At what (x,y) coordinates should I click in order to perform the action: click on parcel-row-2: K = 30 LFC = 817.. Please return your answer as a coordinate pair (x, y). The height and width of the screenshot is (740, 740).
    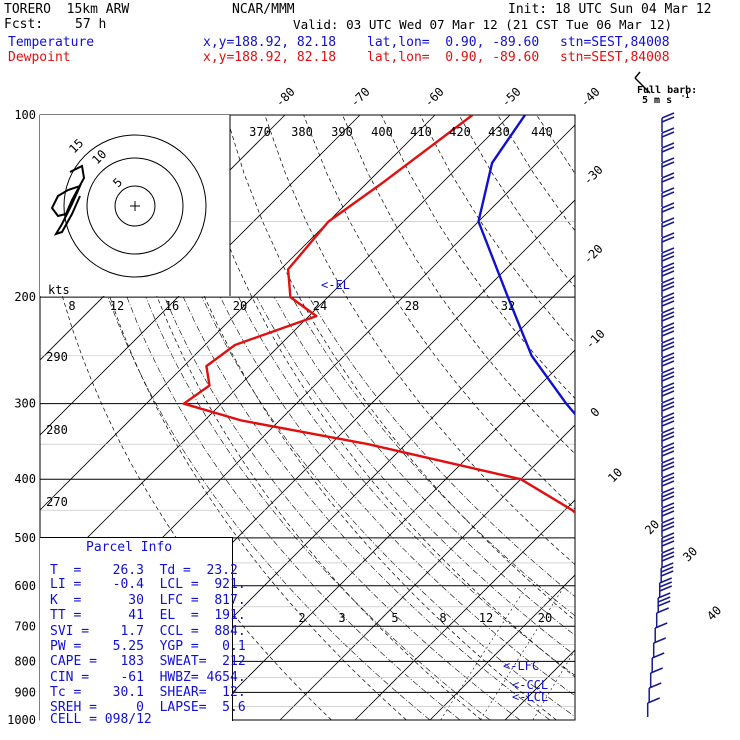
    Looking at the image, I should click on (148, 600).